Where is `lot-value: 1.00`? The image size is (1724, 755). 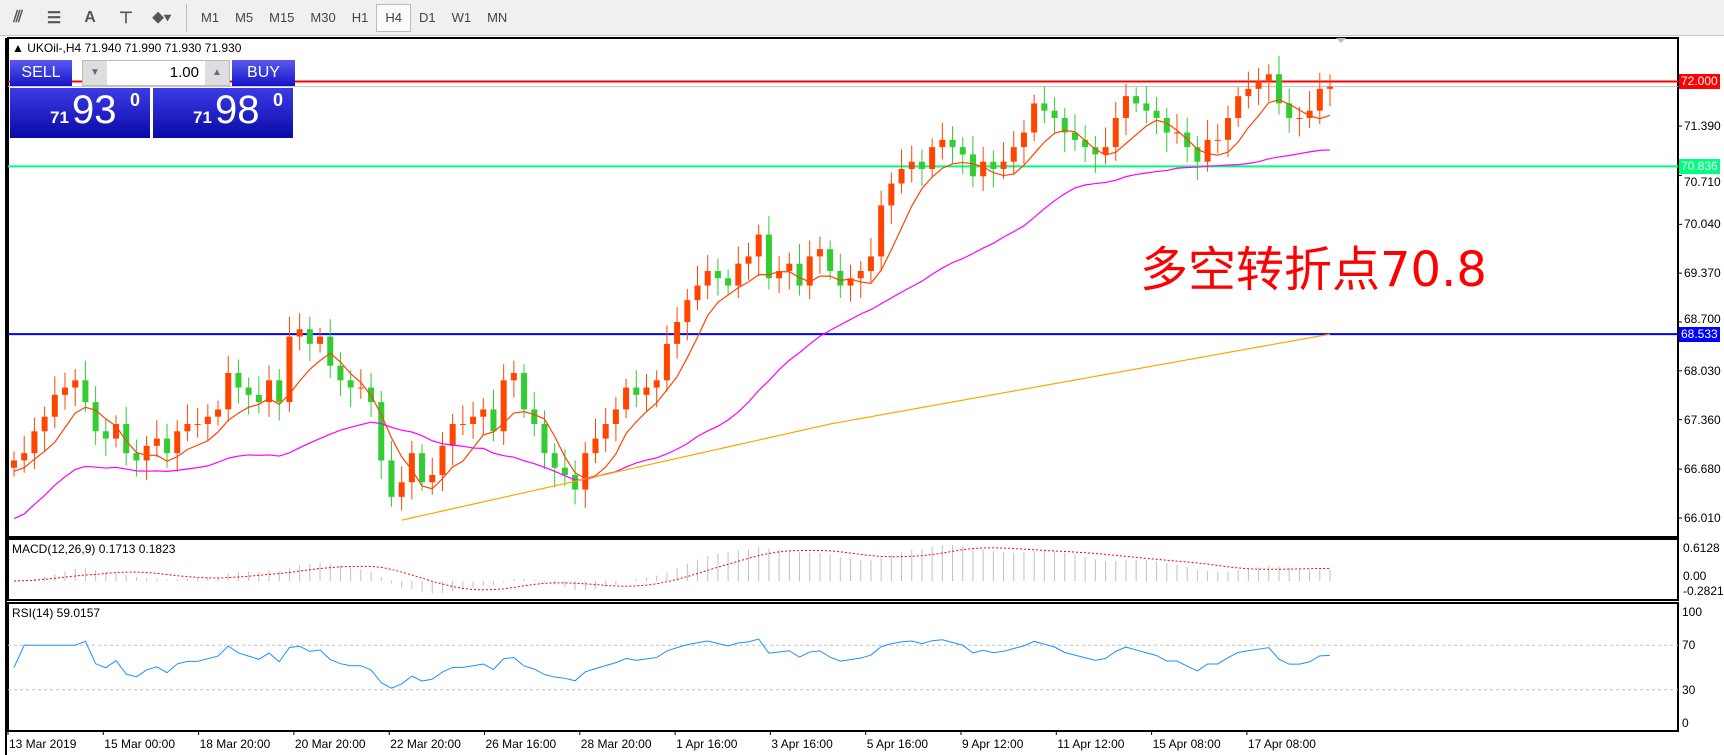 lot-value: 1.00 is located at coordinates (184, 72).